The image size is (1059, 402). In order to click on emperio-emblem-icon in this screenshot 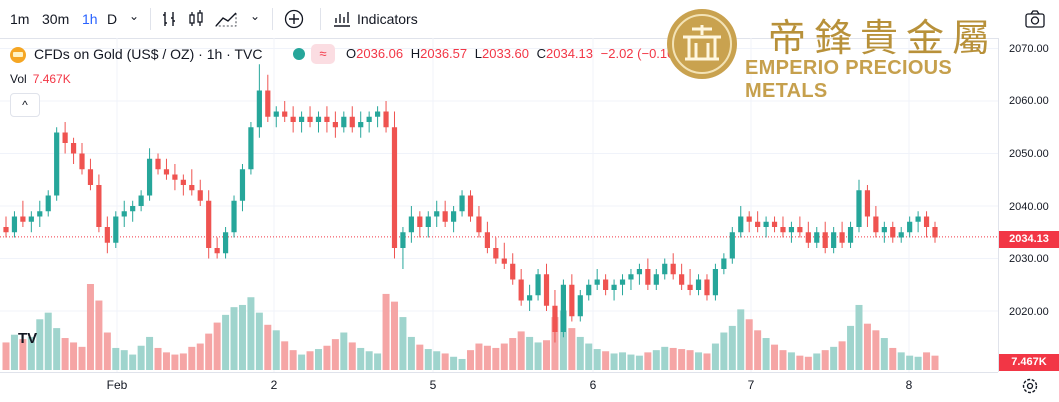, I will do `click(702, 44)`.